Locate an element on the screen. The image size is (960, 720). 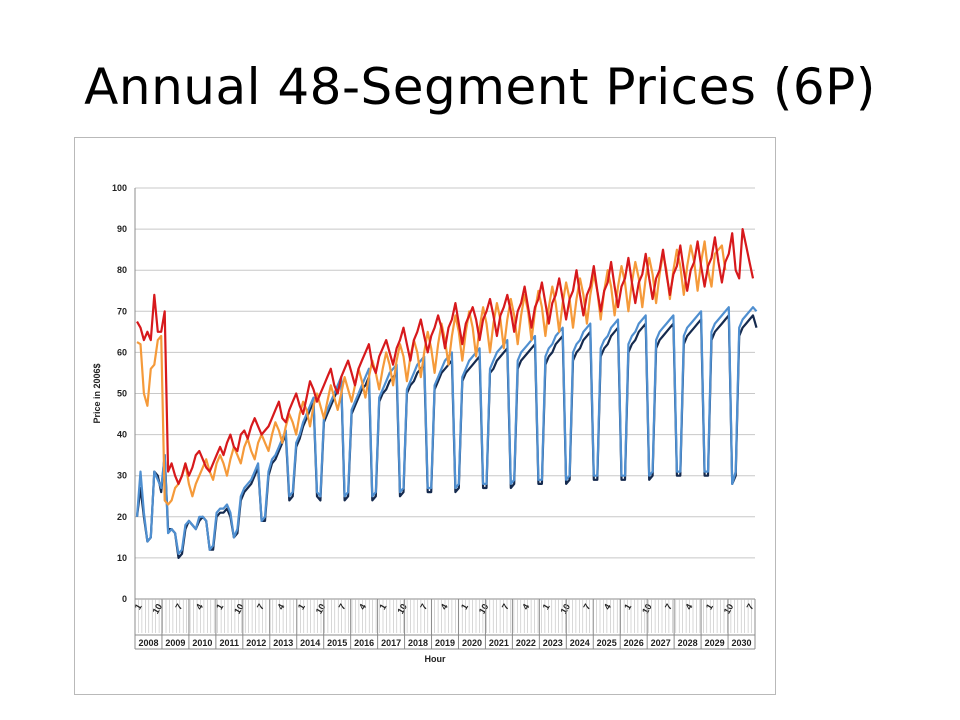
y-tick-label: 0 is located at coordinates (124, 599).